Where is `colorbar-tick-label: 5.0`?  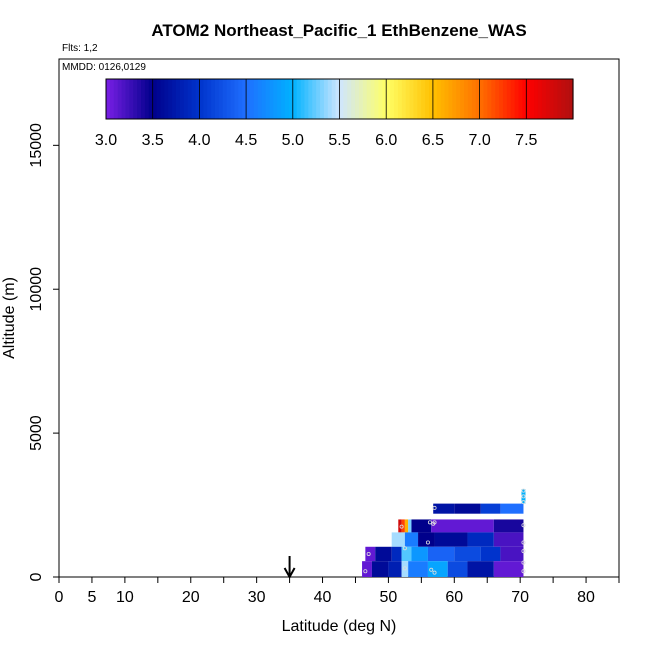
colorbar-tick-label: 5.0 is located at coordinates (293, 140).